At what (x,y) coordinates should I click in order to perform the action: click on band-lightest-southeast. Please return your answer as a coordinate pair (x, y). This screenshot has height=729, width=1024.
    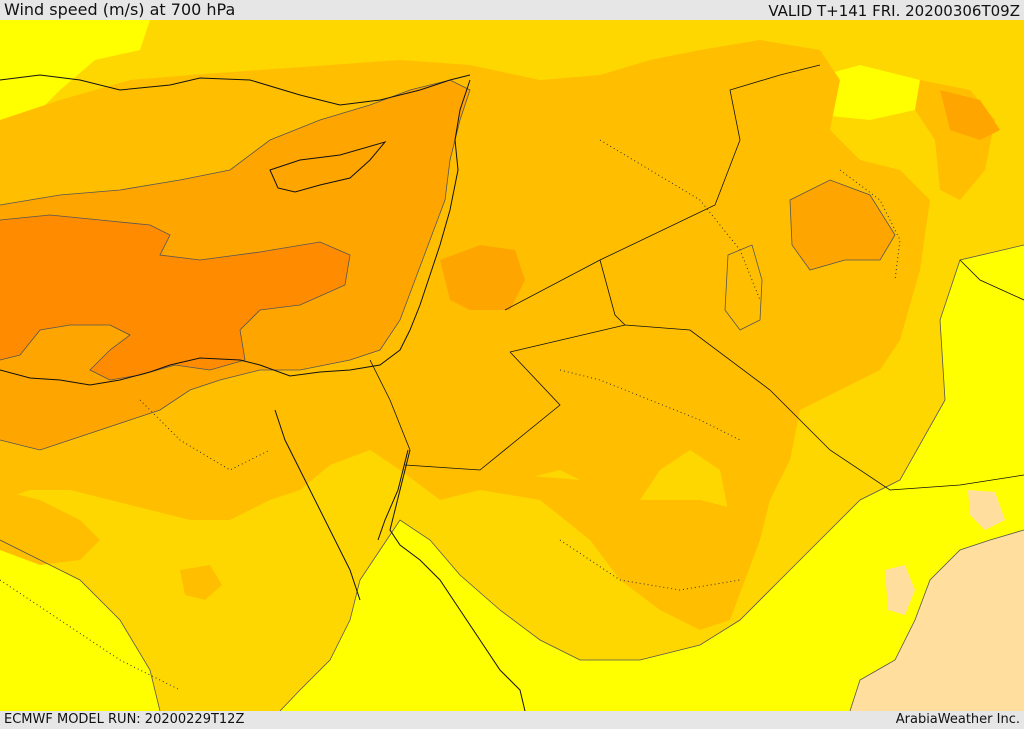
    Looking at the image, I should click on (937, 620).